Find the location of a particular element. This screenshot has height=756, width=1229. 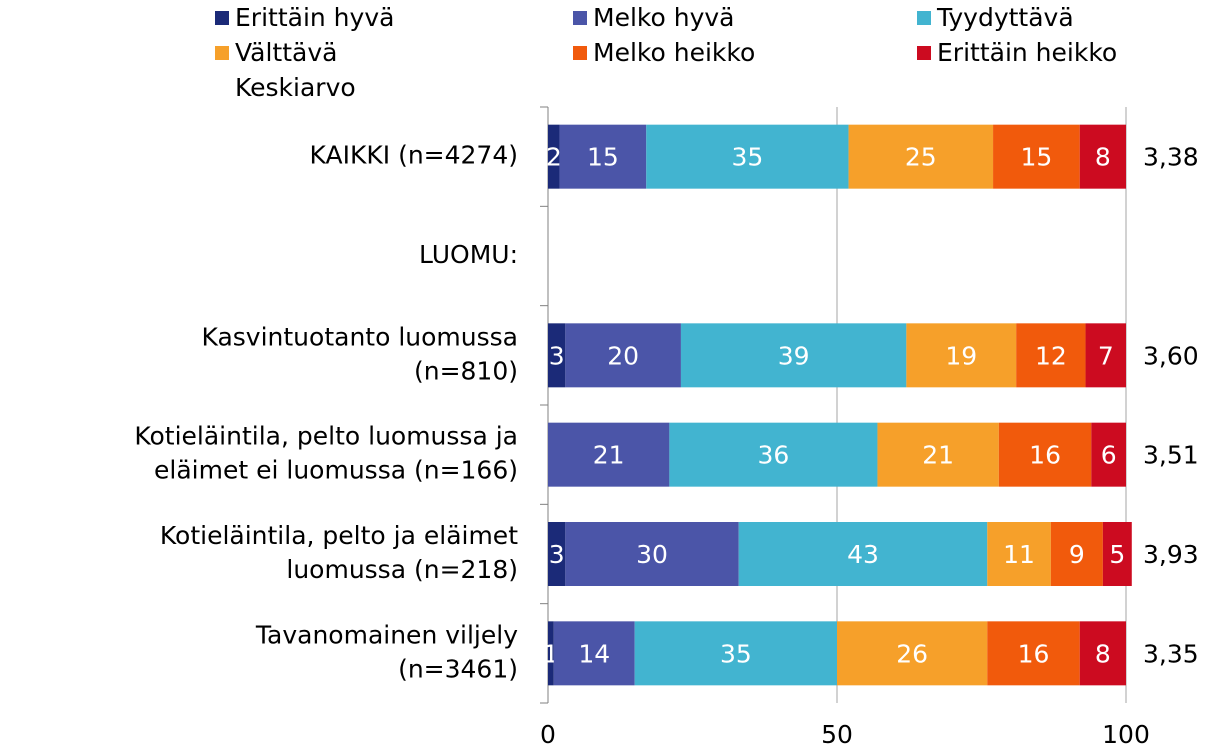

category-label: Kasvintuotanto luomussa (n=810) is located at coordinates (360, 353).